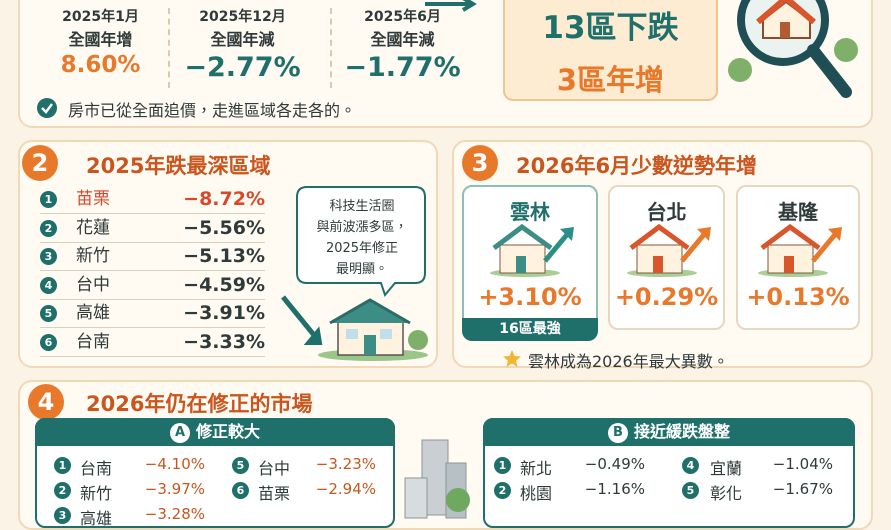 The width and height of the screenshot is (891, 530). Describe the element at coordinates (798, 297) in the screenshot. I see `change-value: +0.13%` at that location.